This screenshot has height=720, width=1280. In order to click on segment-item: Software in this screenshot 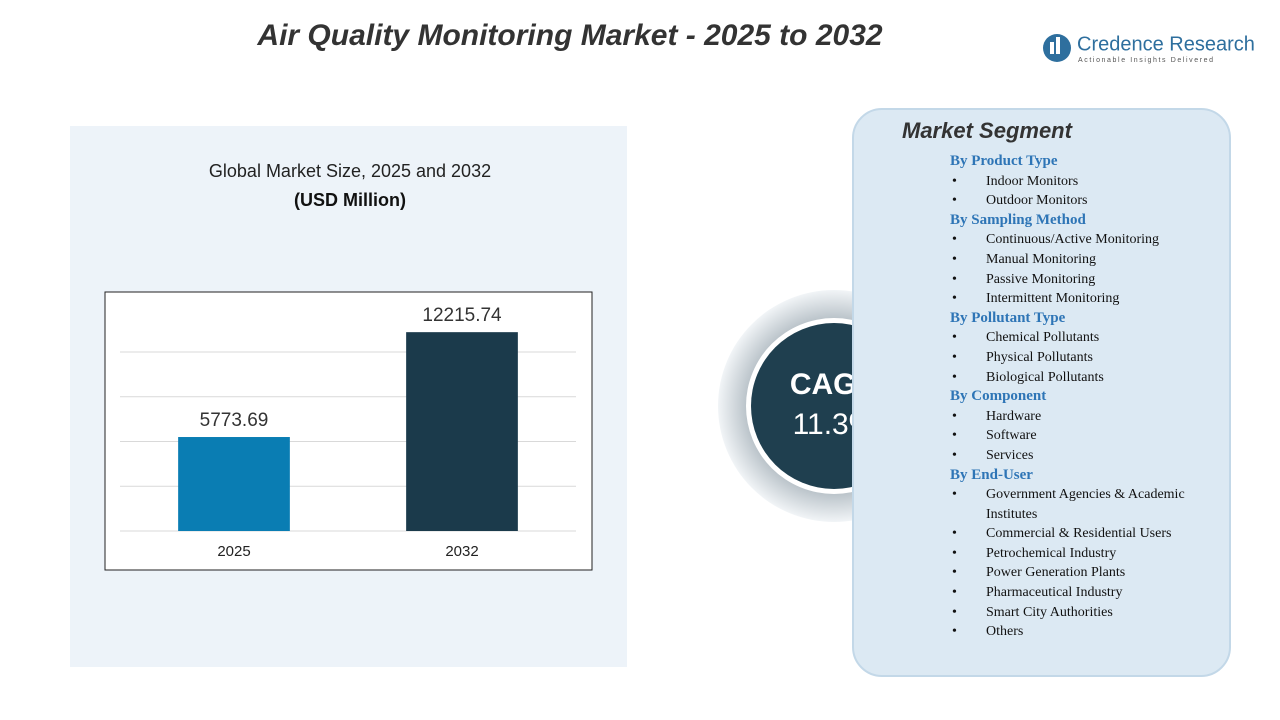, I will do `click(1068, 436)`.